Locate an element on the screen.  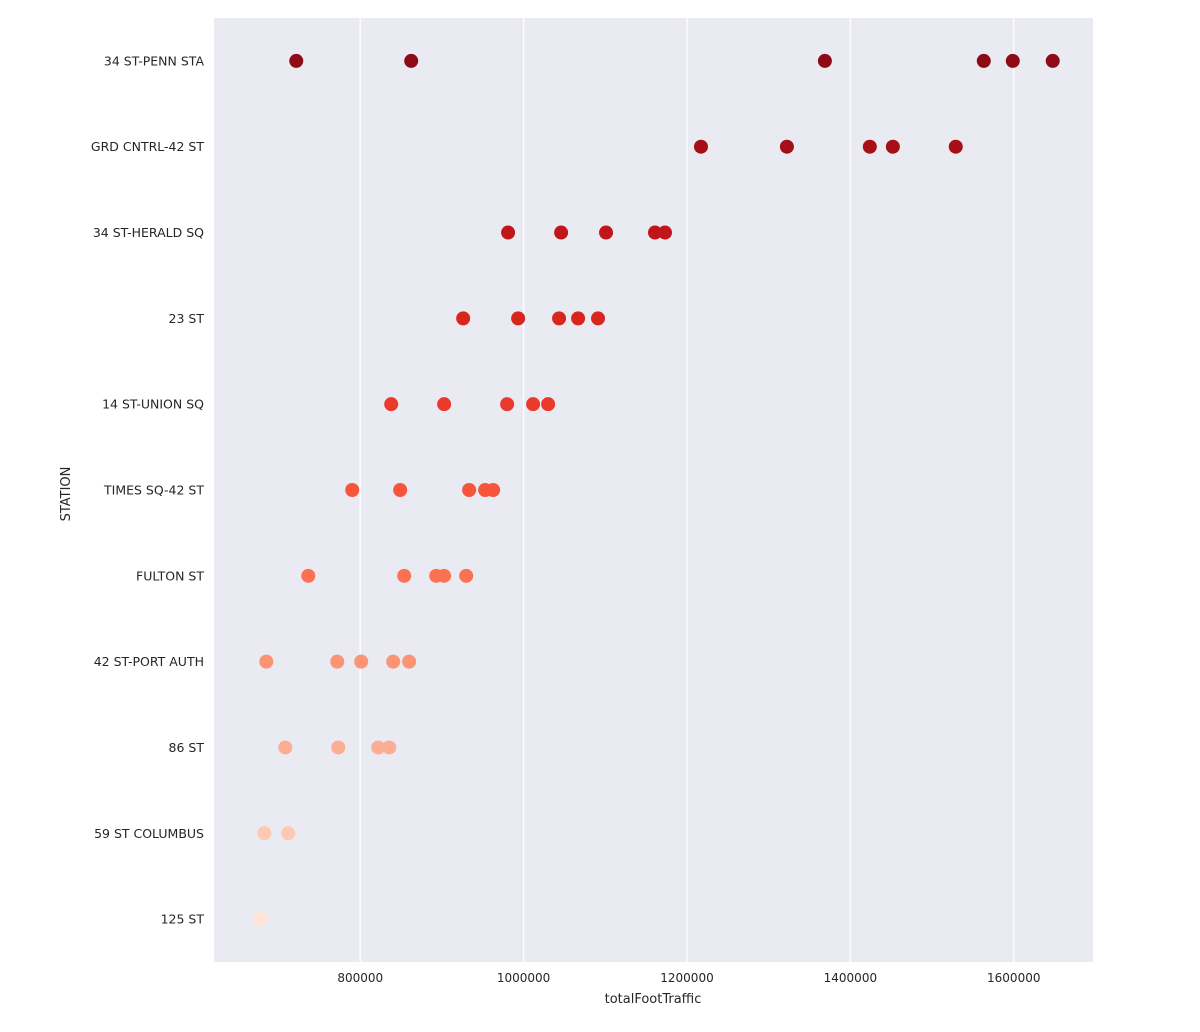
y-tick-label: TIMES SQ-42 ST is located at coordinates (153, 490).